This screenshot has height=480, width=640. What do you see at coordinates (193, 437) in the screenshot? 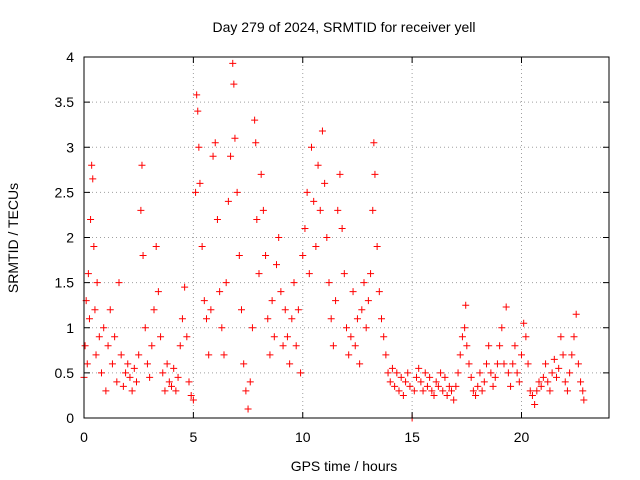
I see `x-tick-label: 5` at bounding box center [193, 437].